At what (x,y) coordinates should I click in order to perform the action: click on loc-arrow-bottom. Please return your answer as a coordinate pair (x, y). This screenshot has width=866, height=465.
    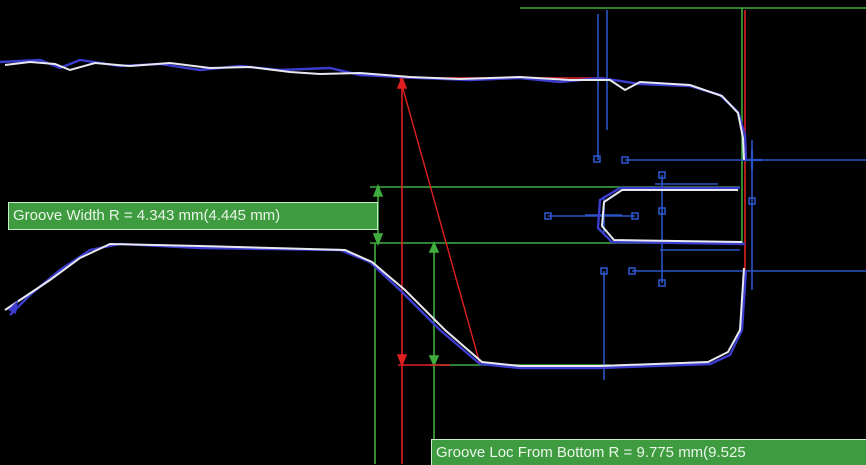
    Looking at the image, I should click on (434, 361).